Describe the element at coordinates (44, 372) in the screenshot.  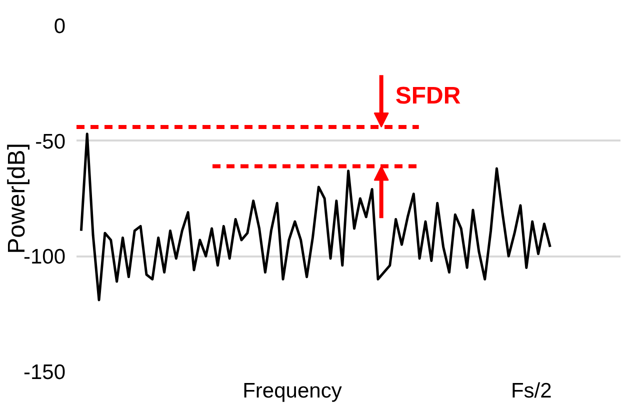
I see `y-tick-label: -150` at that location.